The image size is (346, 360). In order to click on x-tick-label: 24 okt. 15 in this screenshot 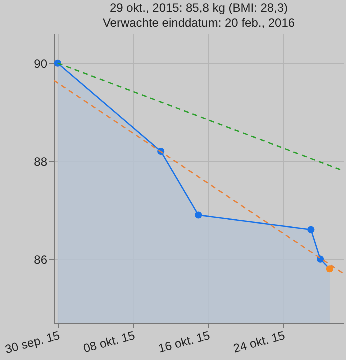, I will do `click(259, 342)`.